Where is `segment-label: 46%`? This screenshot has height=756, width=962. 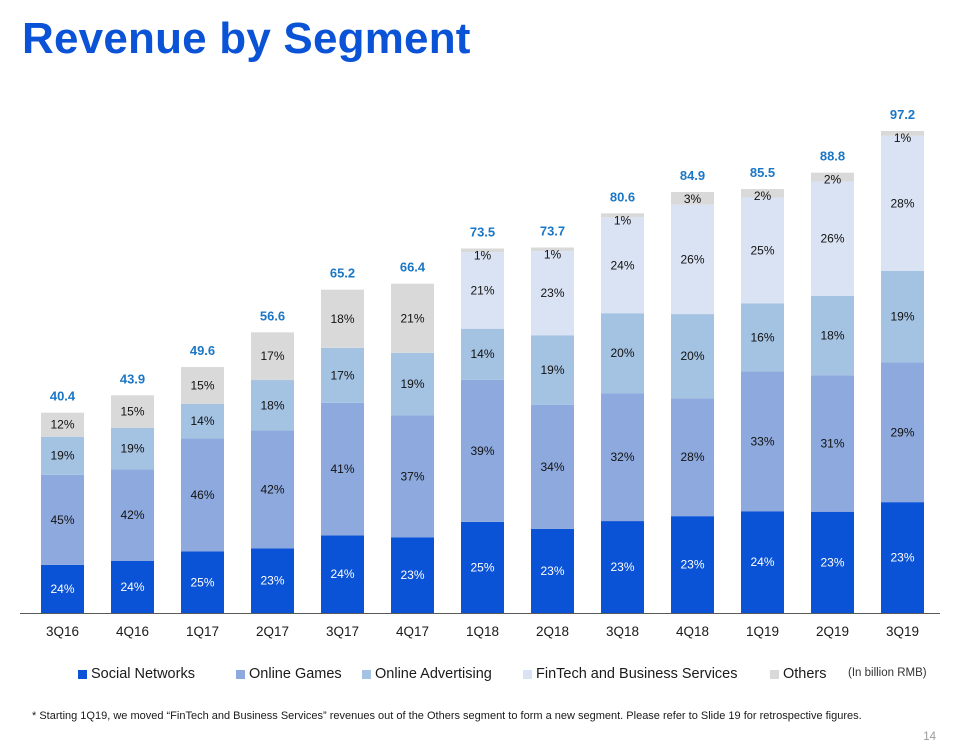 segment-label: 46% is located at coordinates (202, 495).